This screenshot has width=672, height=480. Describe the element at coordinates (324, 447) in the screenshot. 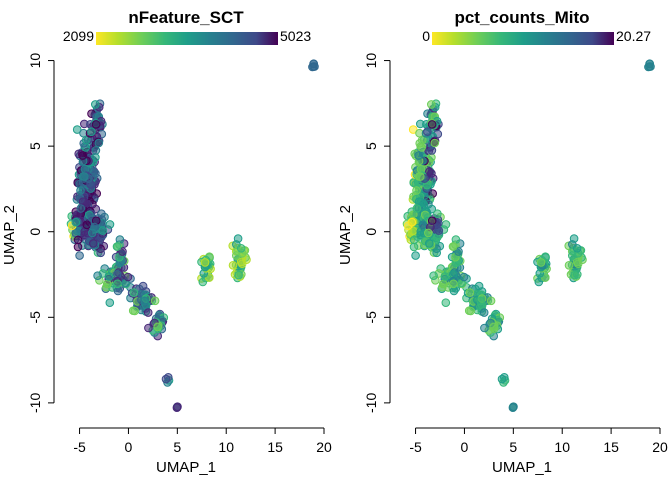

I see `x-tick-label: 20` at that location.